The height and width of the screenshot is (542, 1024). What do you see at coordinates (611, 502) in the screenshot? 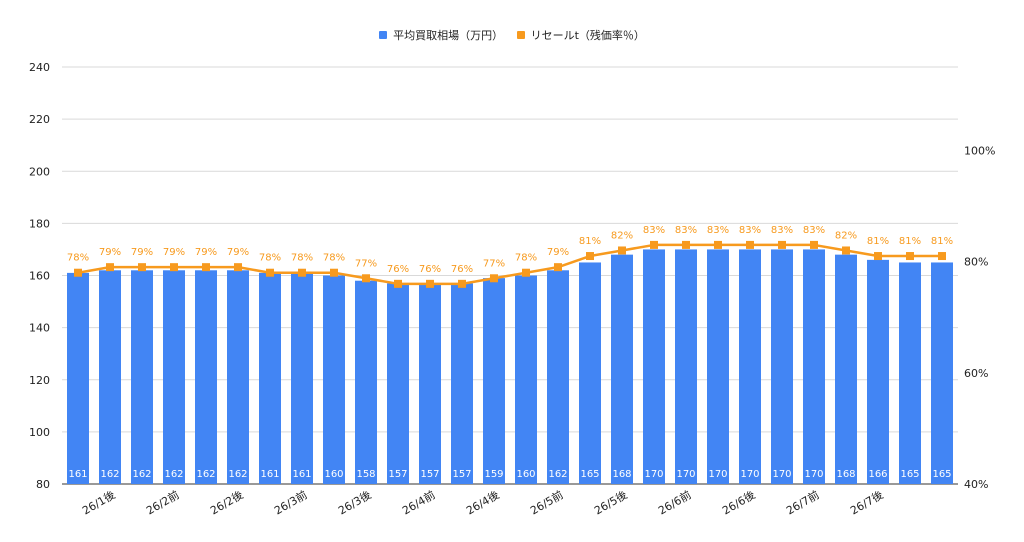
I see `x-tick-label: 26/5後` at bounding box center [611, 502].